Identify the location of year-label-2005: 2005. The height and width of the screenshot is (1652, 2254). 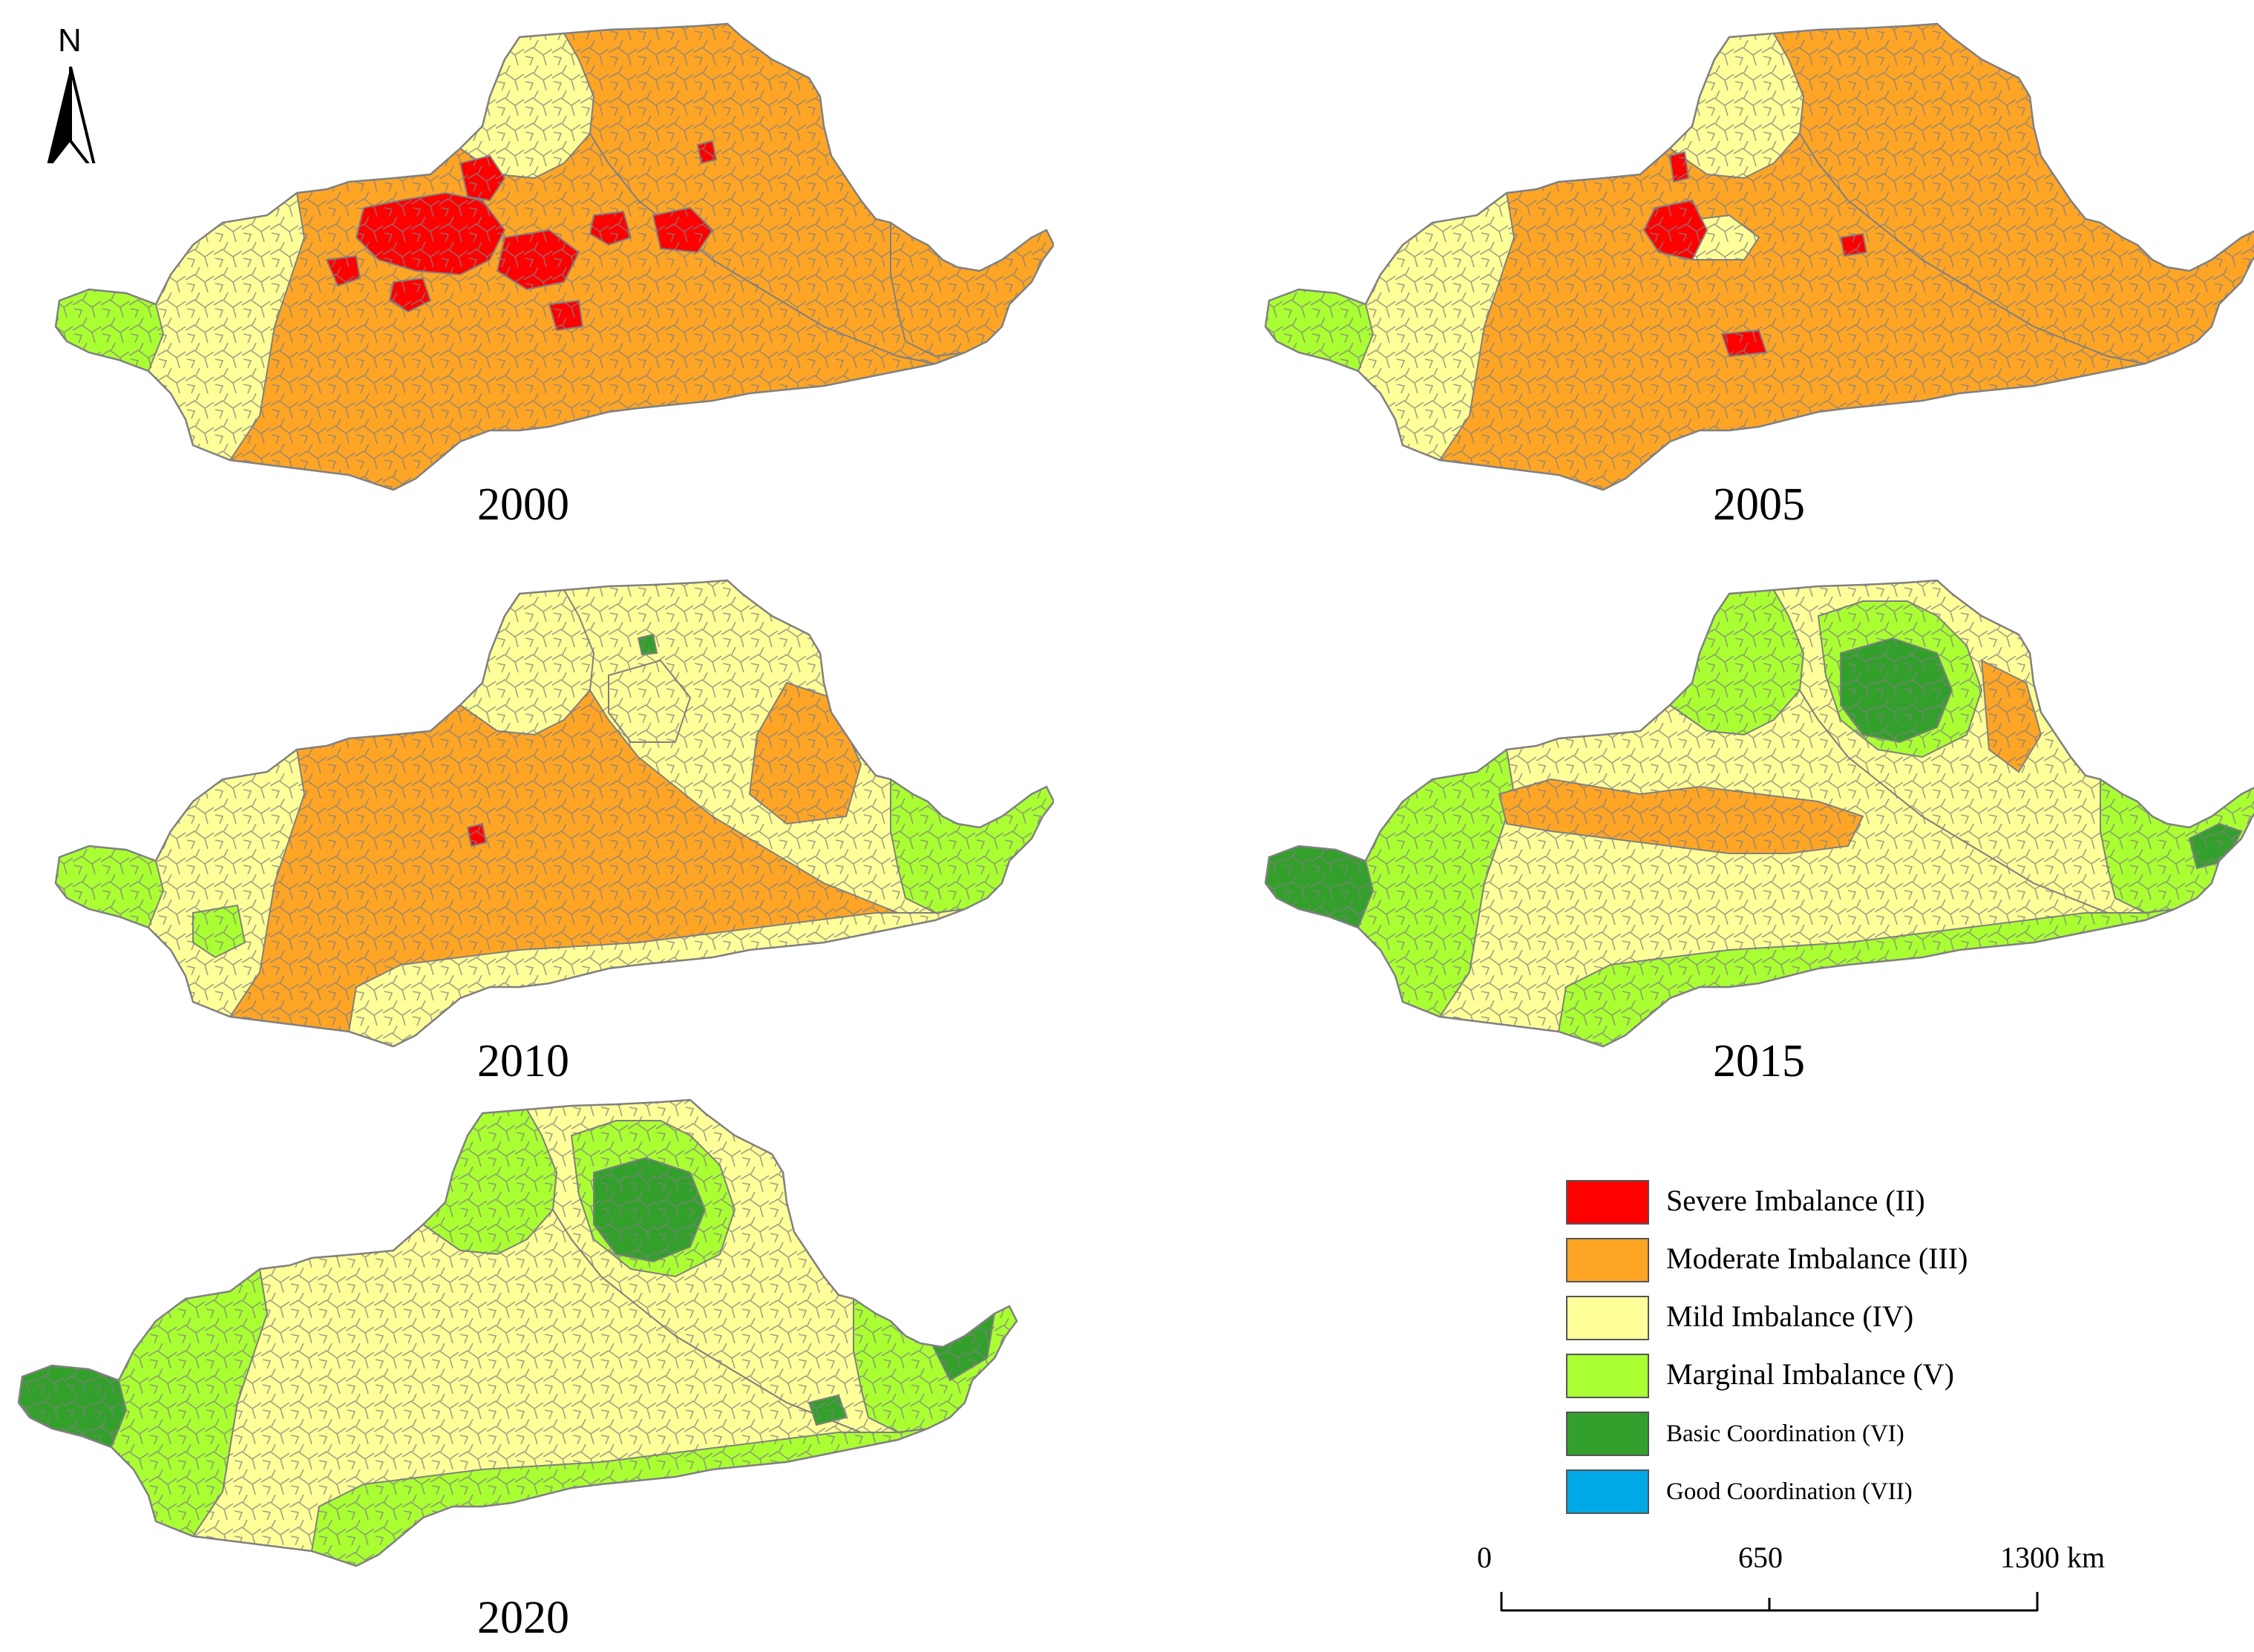
(1759, 504).